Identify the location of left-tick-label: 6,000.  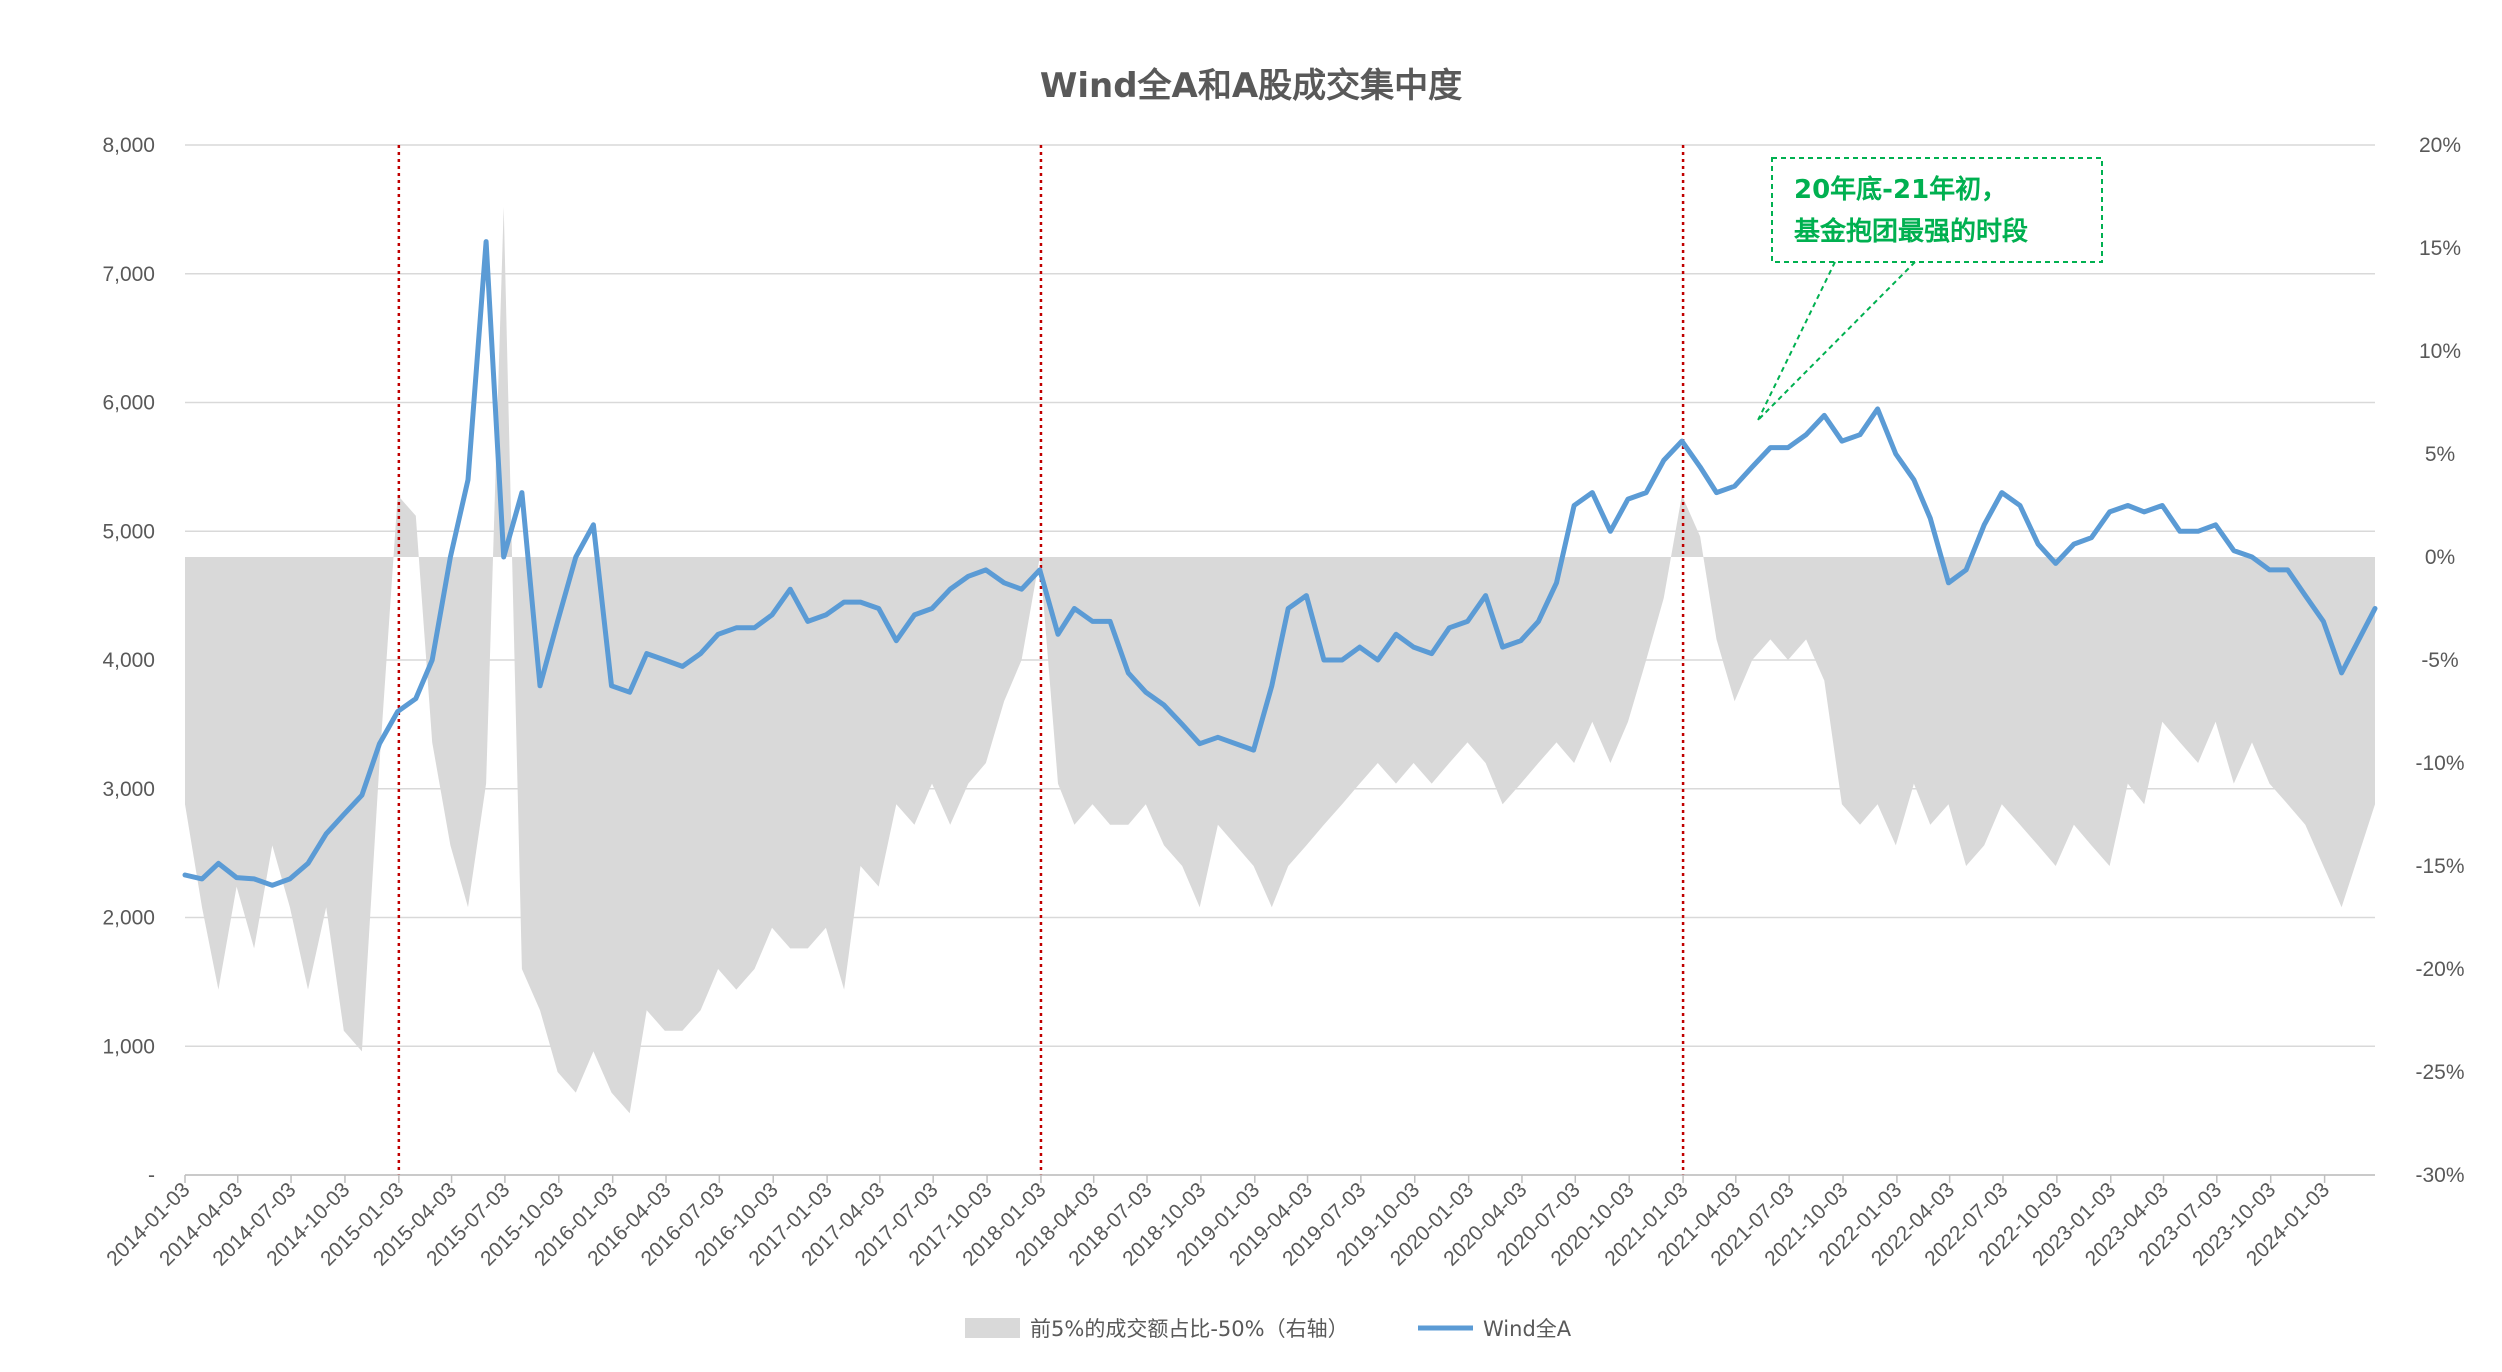
(128, 403).